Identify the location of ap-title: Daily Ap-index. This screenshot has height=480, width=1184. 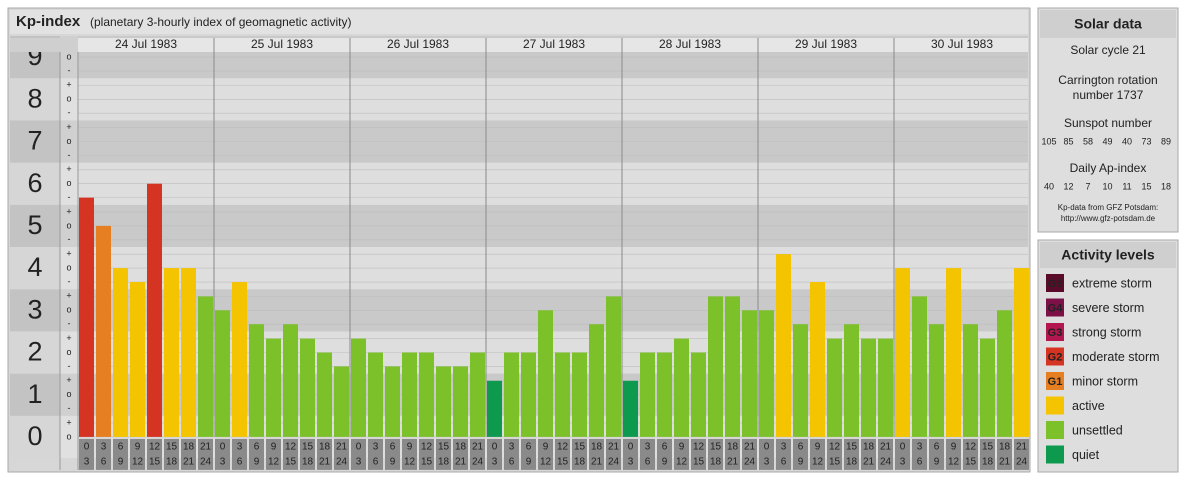
(1108, 168).